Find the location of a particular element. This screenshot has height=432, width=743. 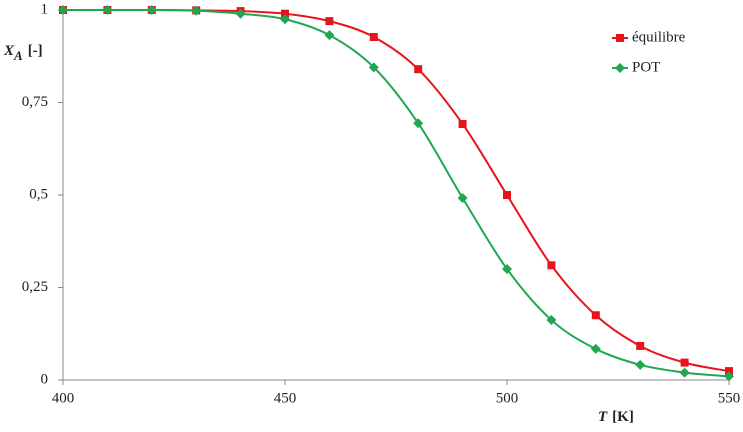

x-tick-label: 450 is located at coordinates (285, 398).